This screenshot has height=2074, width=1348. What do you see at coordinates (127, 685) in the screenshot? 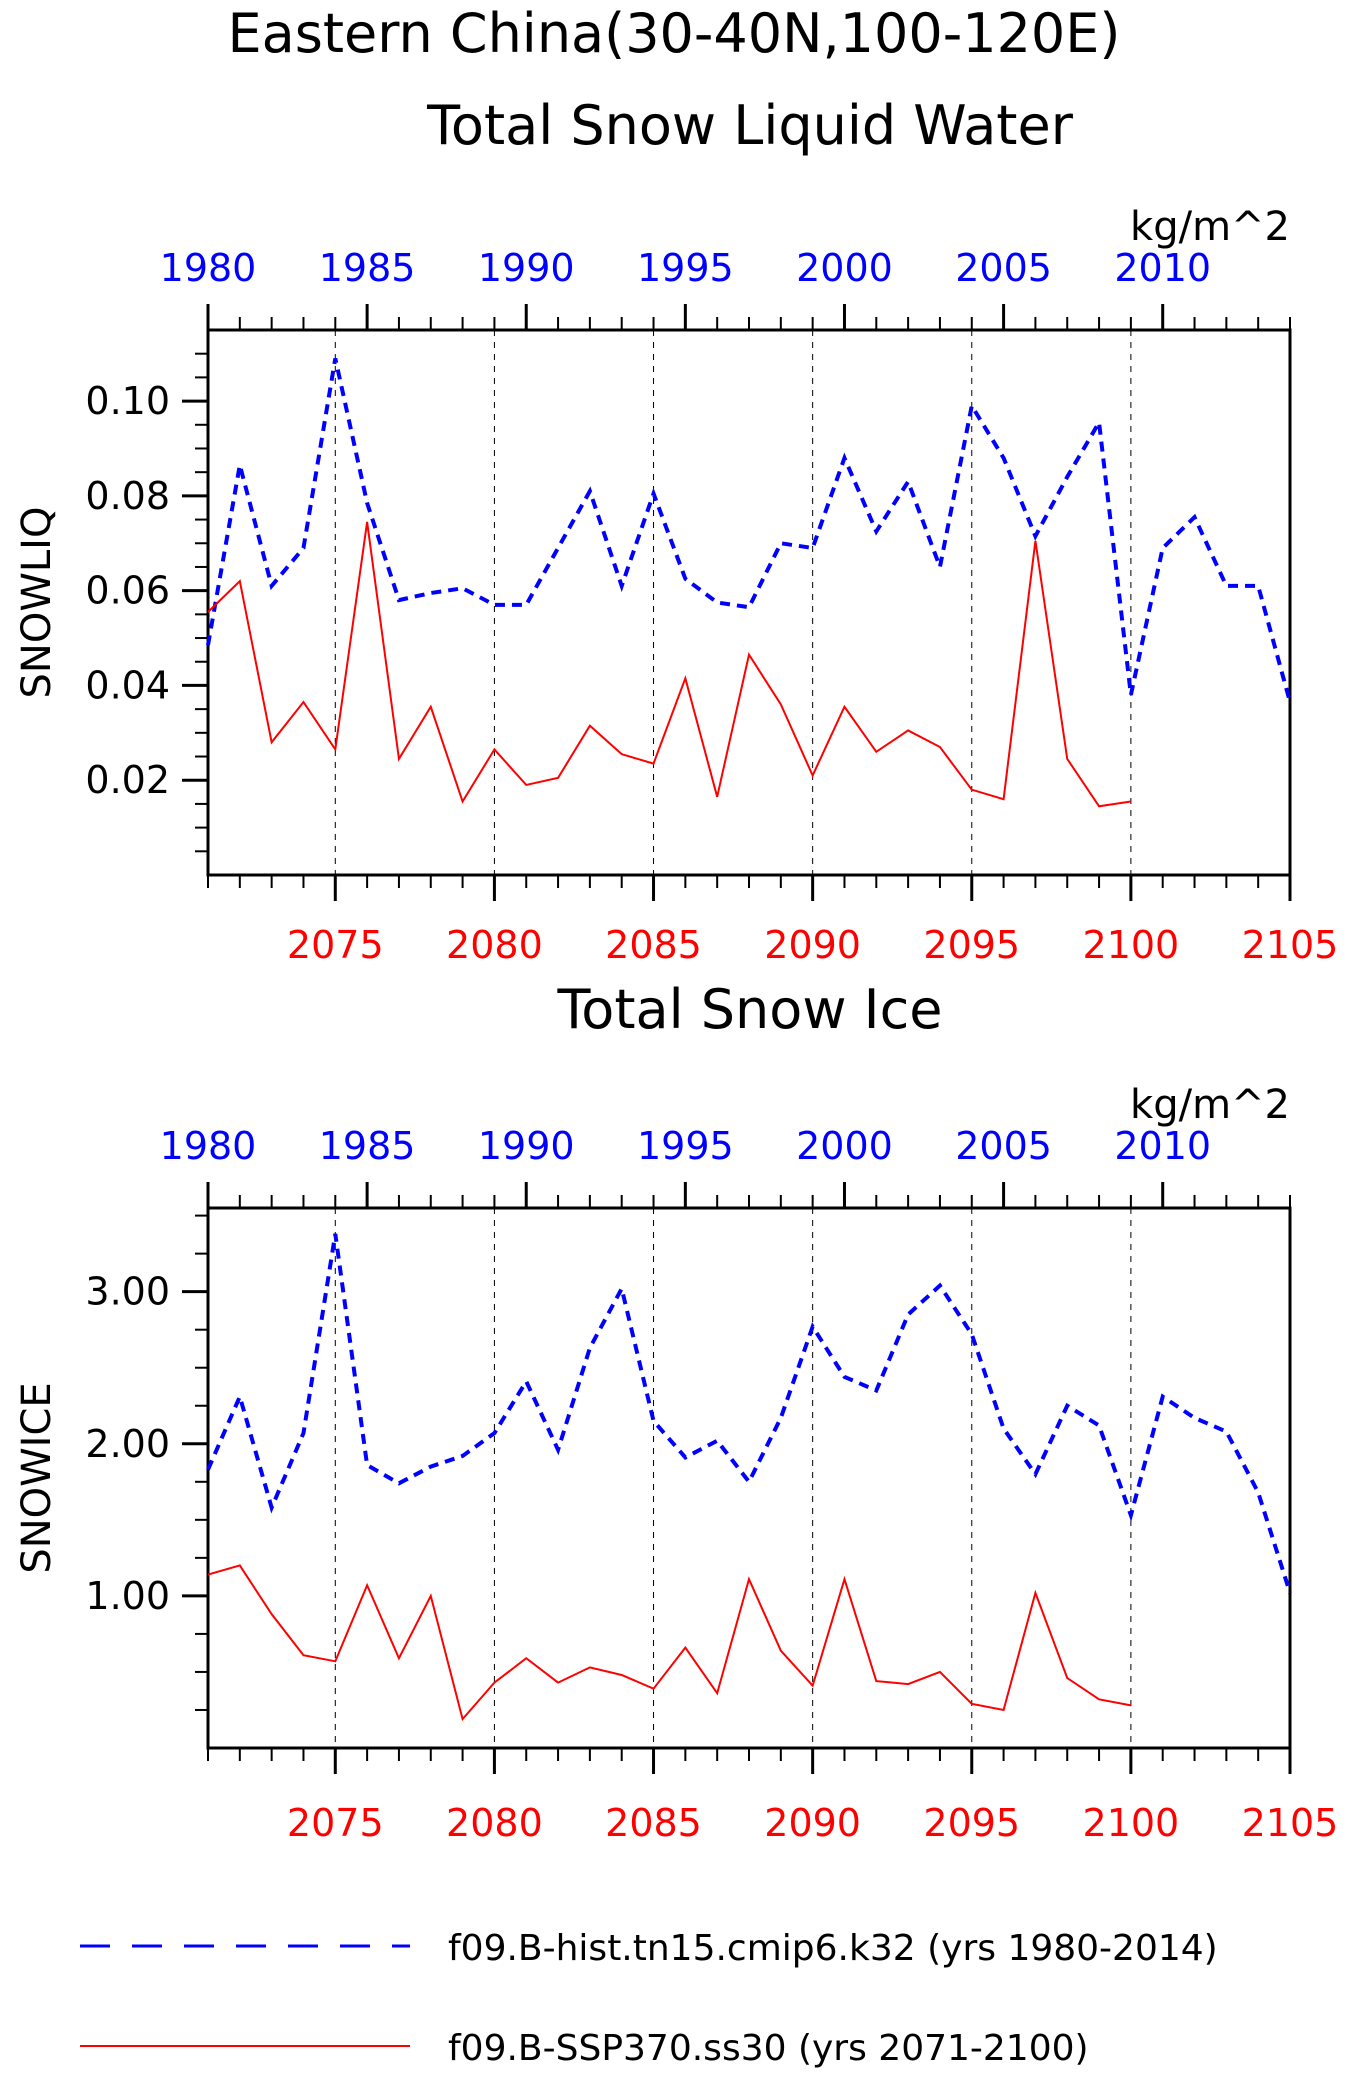
I see `y-tick-label: 0.04` at bounding box center [127, 685].